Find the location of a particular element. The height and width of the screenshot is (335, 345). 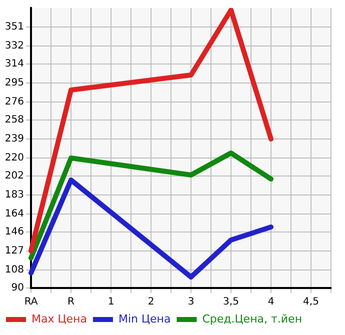

legend-label: Сред.Цена, т.йен is located at coordinates (252, 319).